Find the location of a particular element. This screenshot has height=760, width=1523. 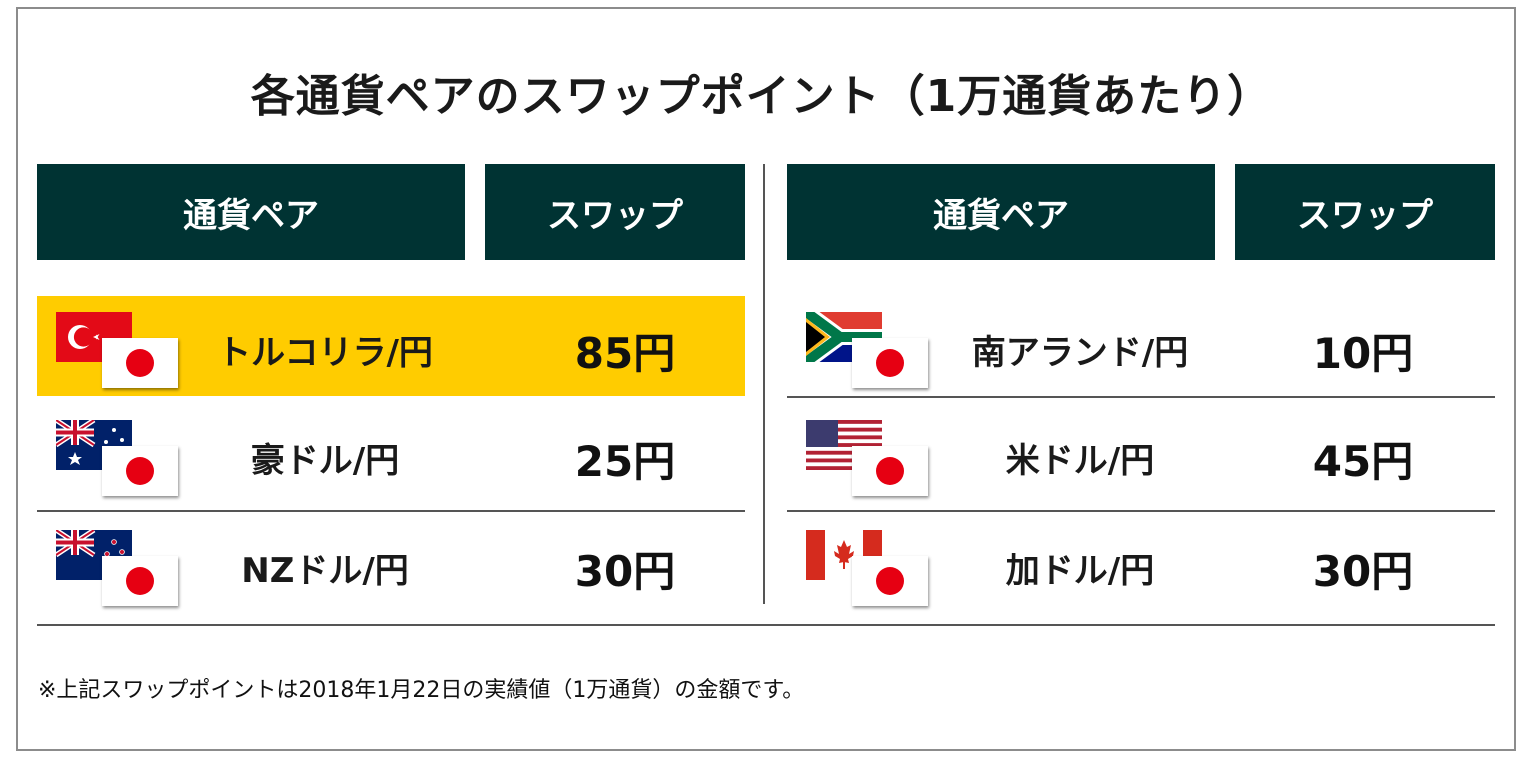

pair-label: 豪ドル/円 is located at coordinates (325, 461).